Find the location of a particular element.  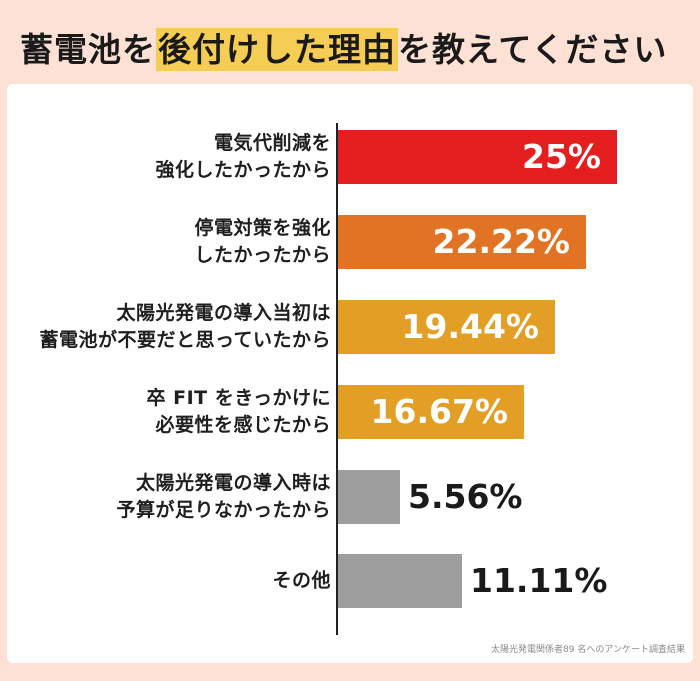

value-label: 5.56% is located at coordinates (465, 496).